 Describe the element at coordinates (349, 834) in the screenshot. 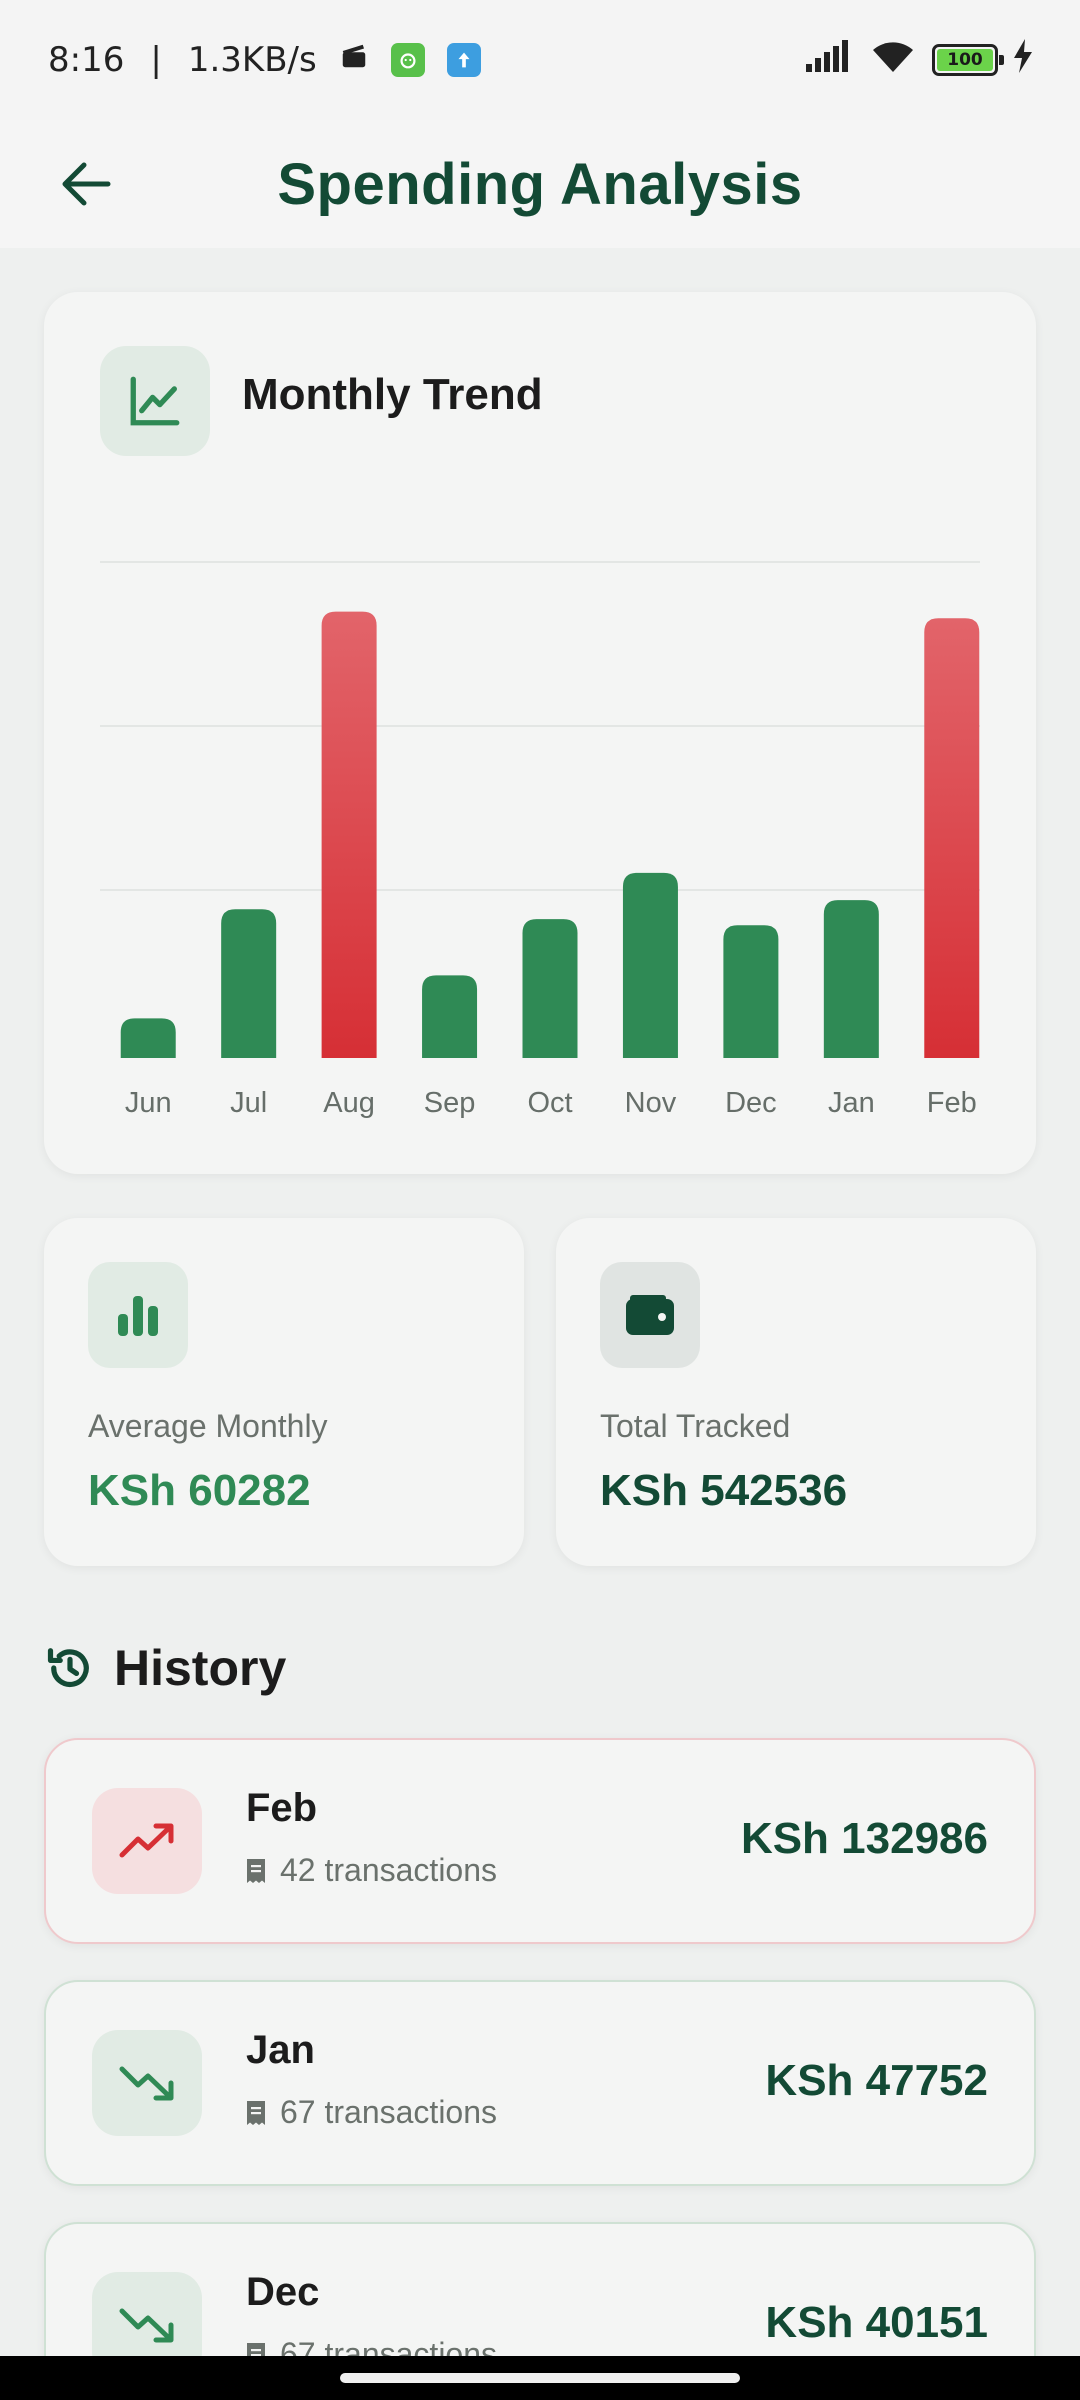

I see `bar-aug` at that location.